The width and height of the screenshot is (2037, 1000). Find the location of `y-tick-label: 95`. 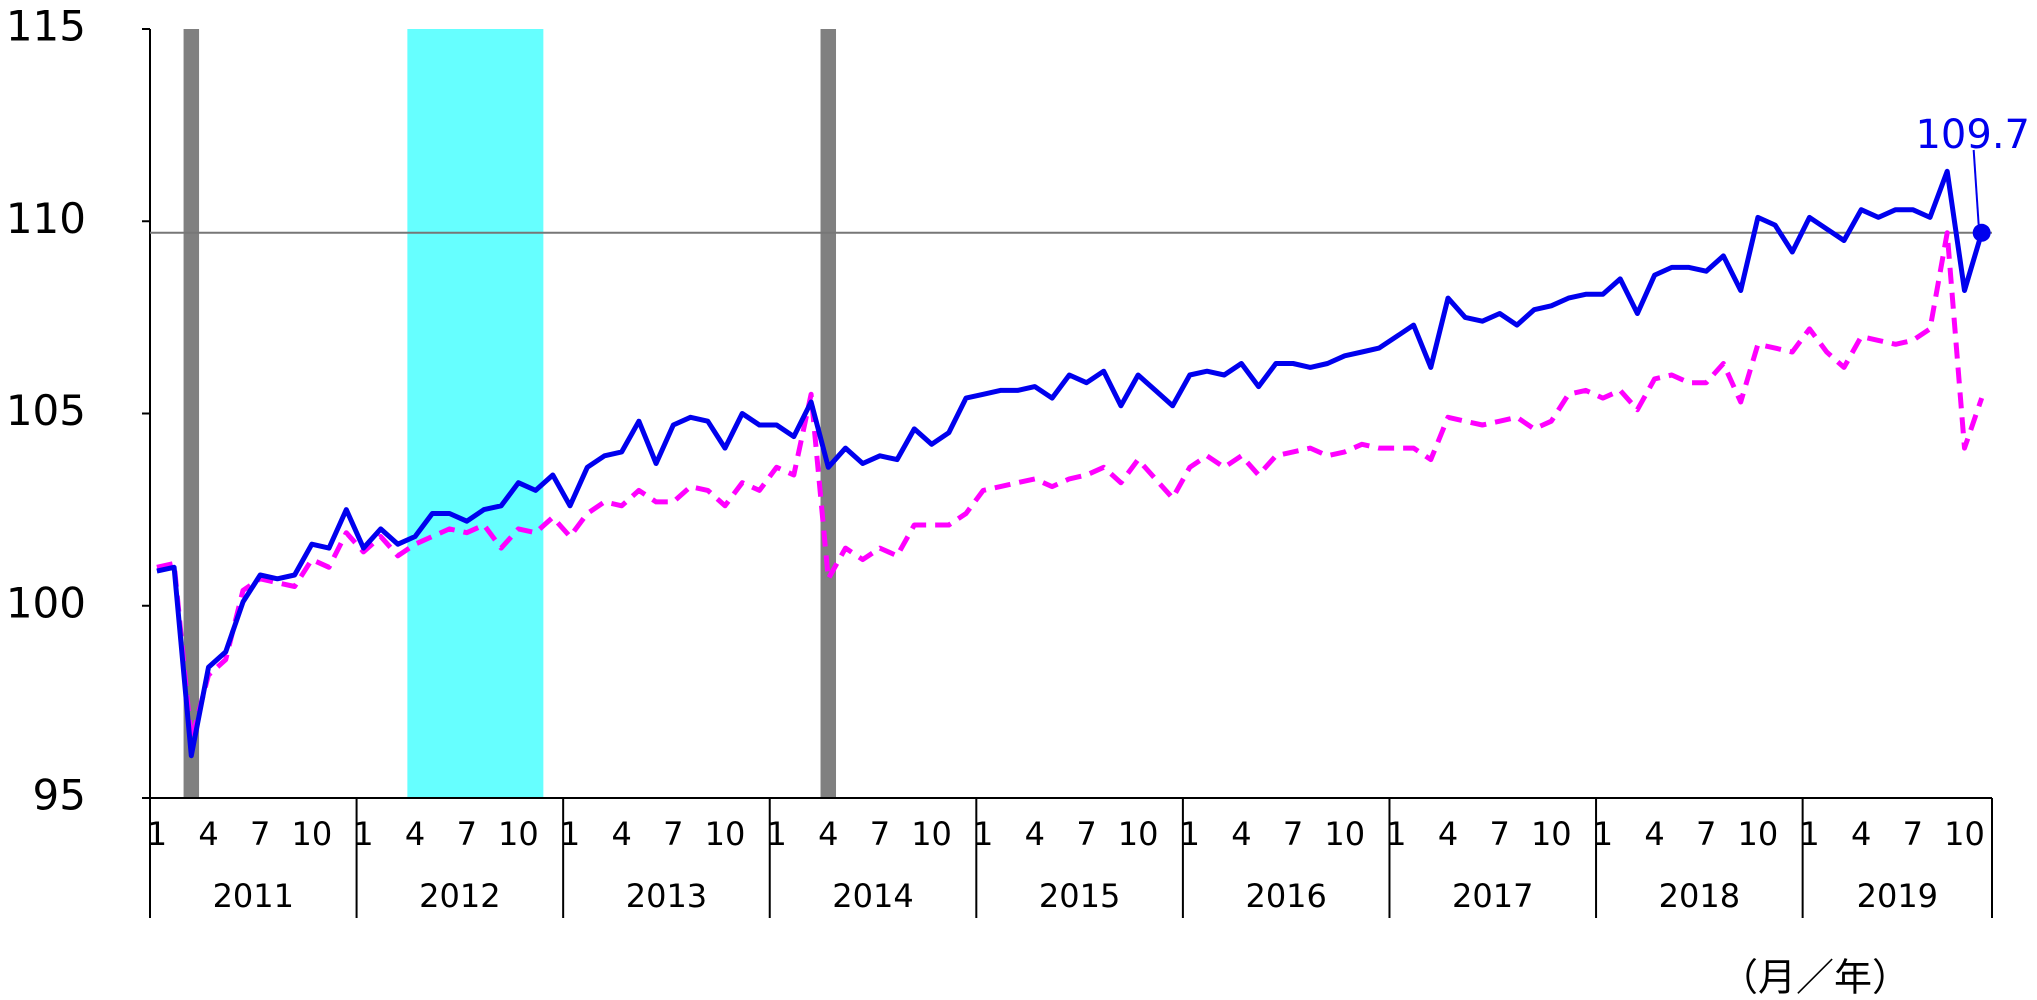

y-tick-label: 95 is located at coordinates (59, 795).